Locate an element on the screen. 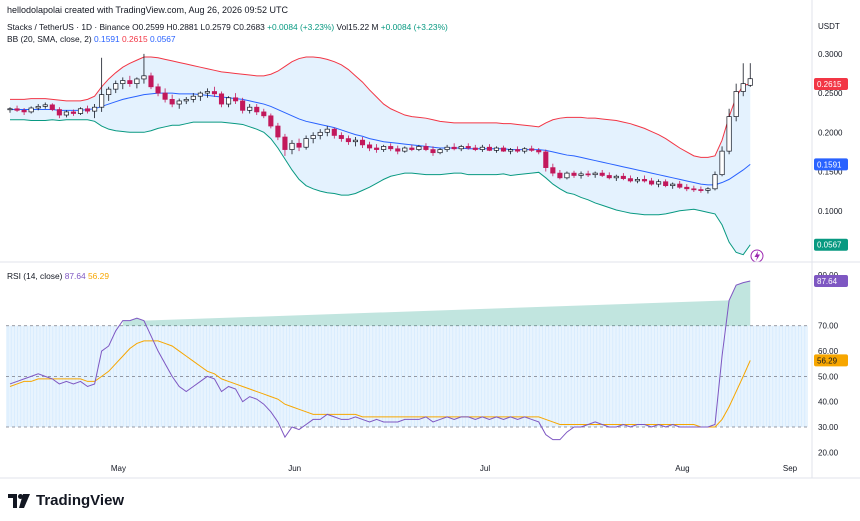 The height and width of the screenshot is (521, 860). lightning-icon-bolt is located at coordinates (757, 256).